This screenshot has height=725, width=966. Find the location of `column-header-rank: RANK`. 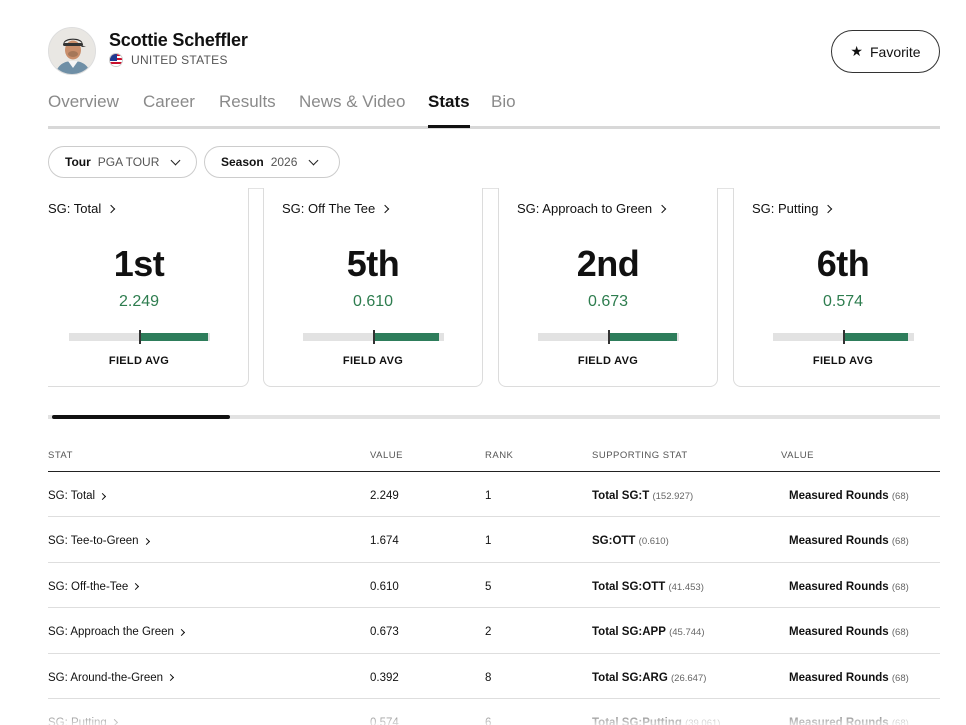

column-header-rank: RANK is located at coordinates (499, 455).